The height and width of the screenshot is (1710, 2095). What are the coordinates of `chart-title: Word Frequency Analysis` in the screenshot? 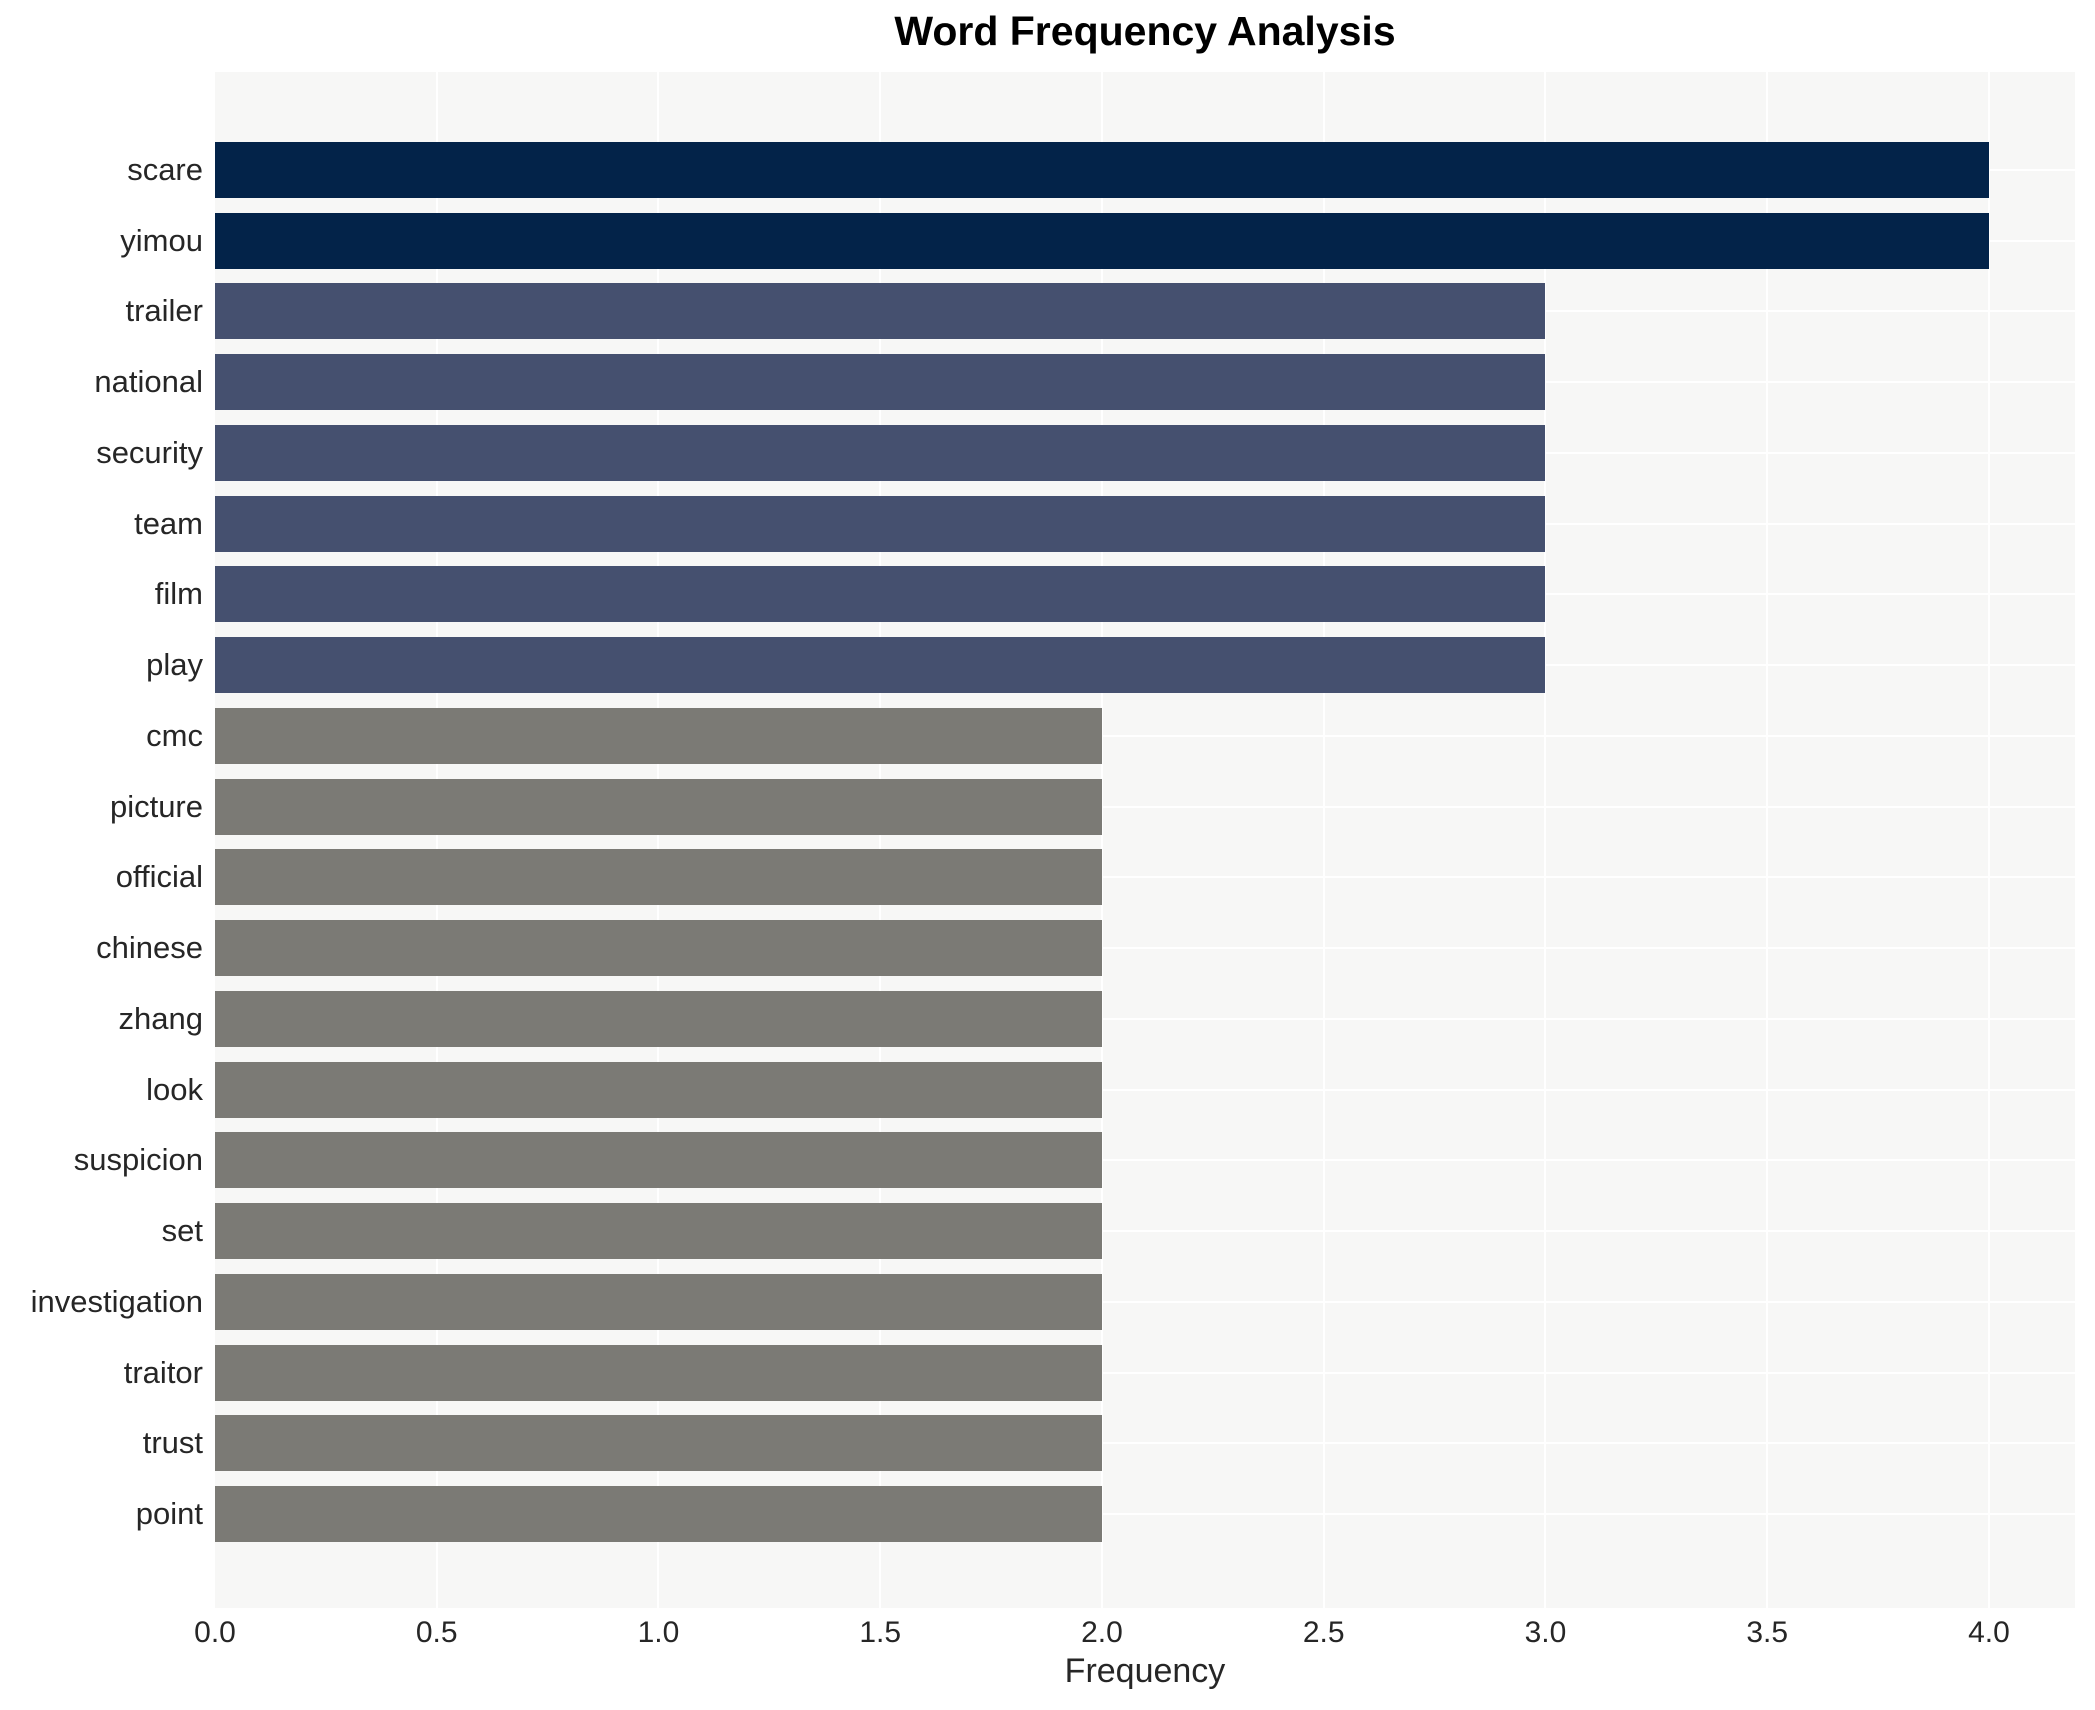 It's located at (1145, 31).